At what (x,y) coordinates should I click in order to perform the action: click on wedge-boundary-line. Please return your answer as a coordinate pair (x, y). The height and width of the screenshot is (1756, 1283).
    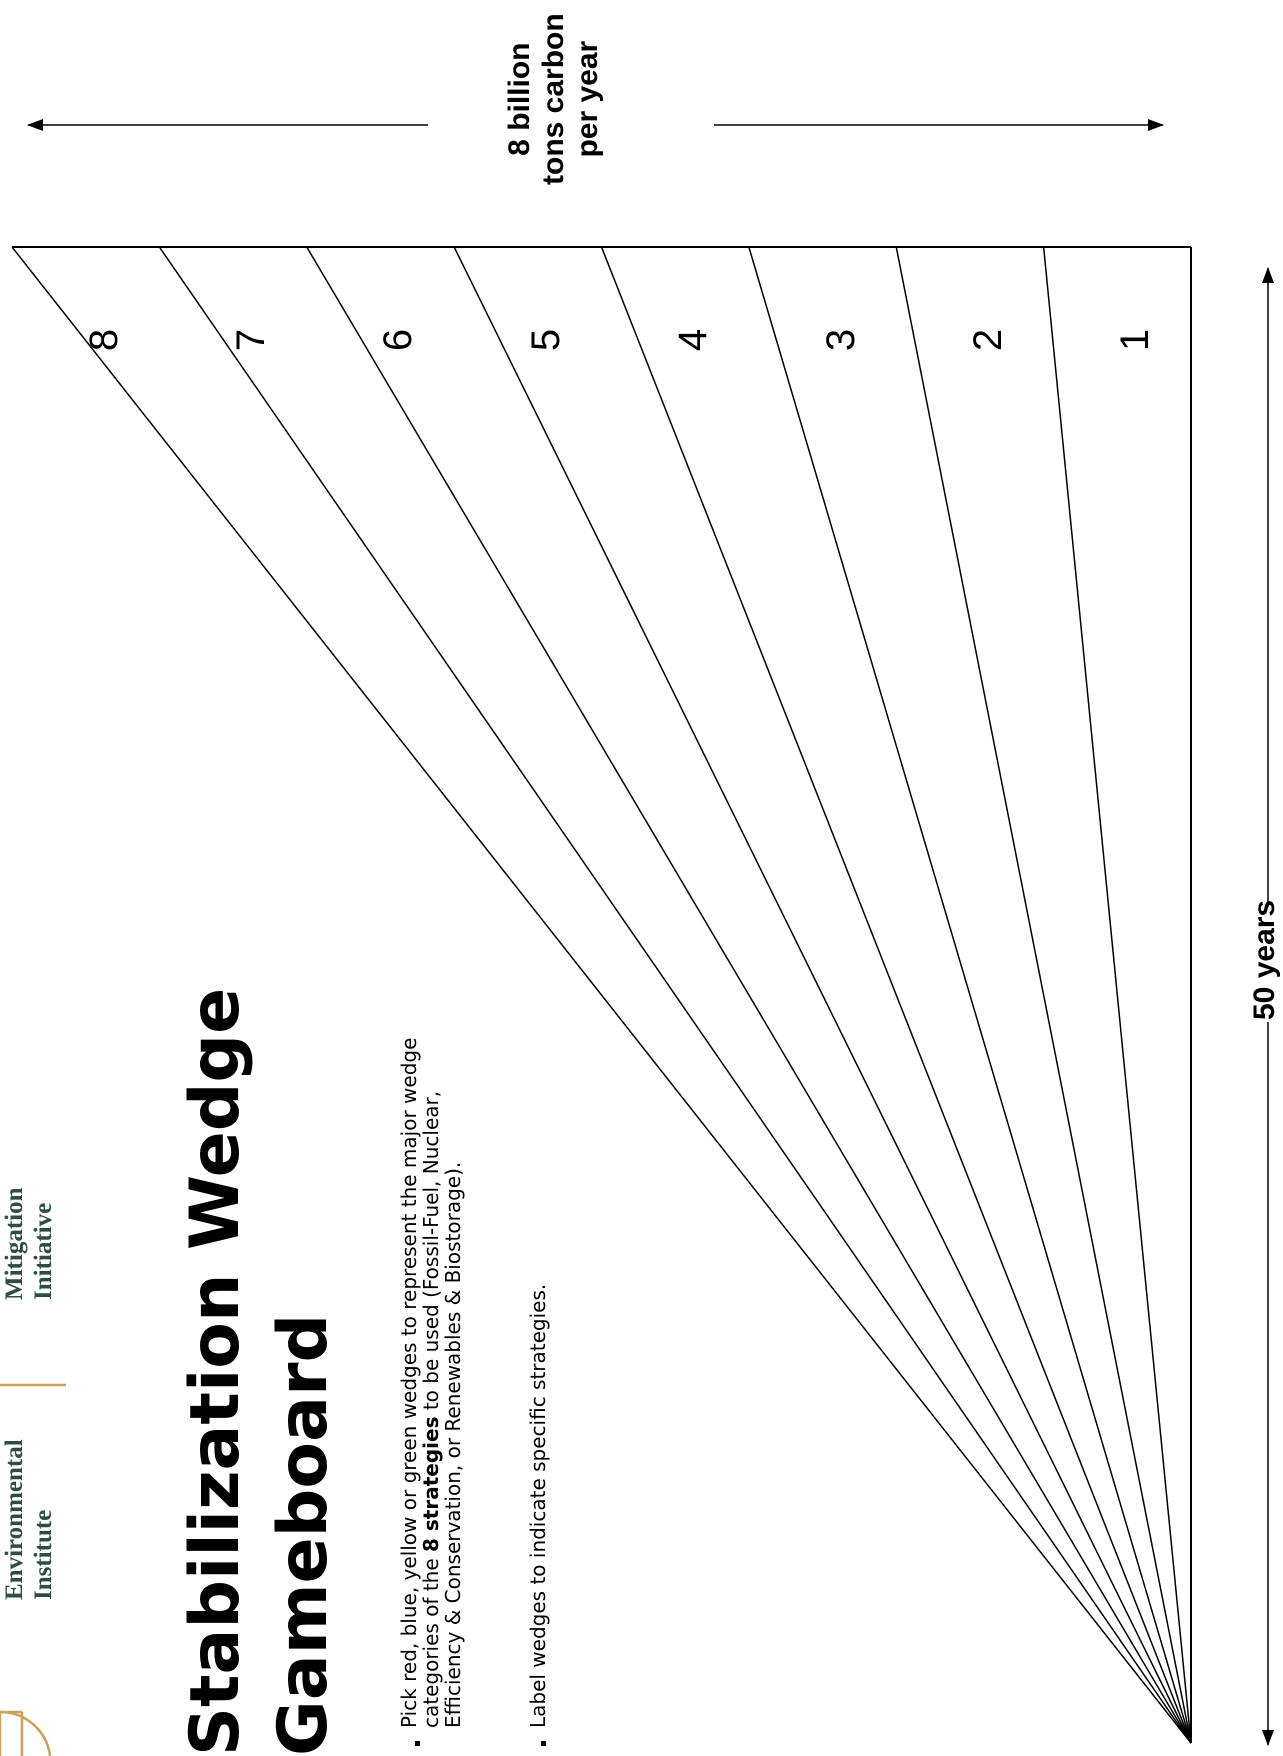
    Looking at the image, I should click on (1117, 995).